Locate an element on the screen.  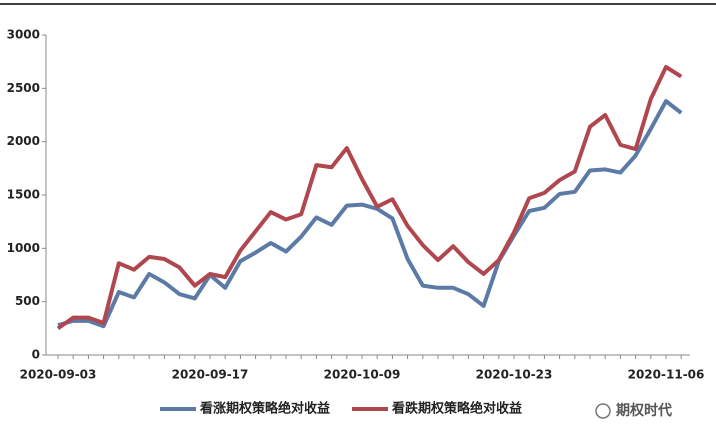
legend: 看涨期权策略绝对收益 看跌期权策略绝对收益 is located at coordinates (341, 409).